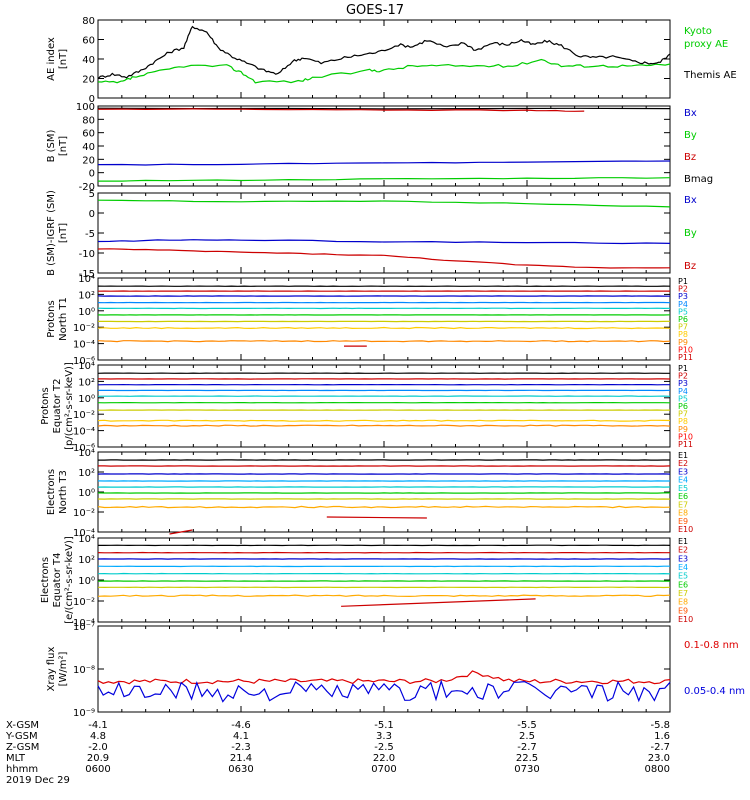 The width and height of the screenshot is (750, 800). Describe the element at coordinates (683, 304) in the screenshot. I see `legend-entry: P4` at that location.